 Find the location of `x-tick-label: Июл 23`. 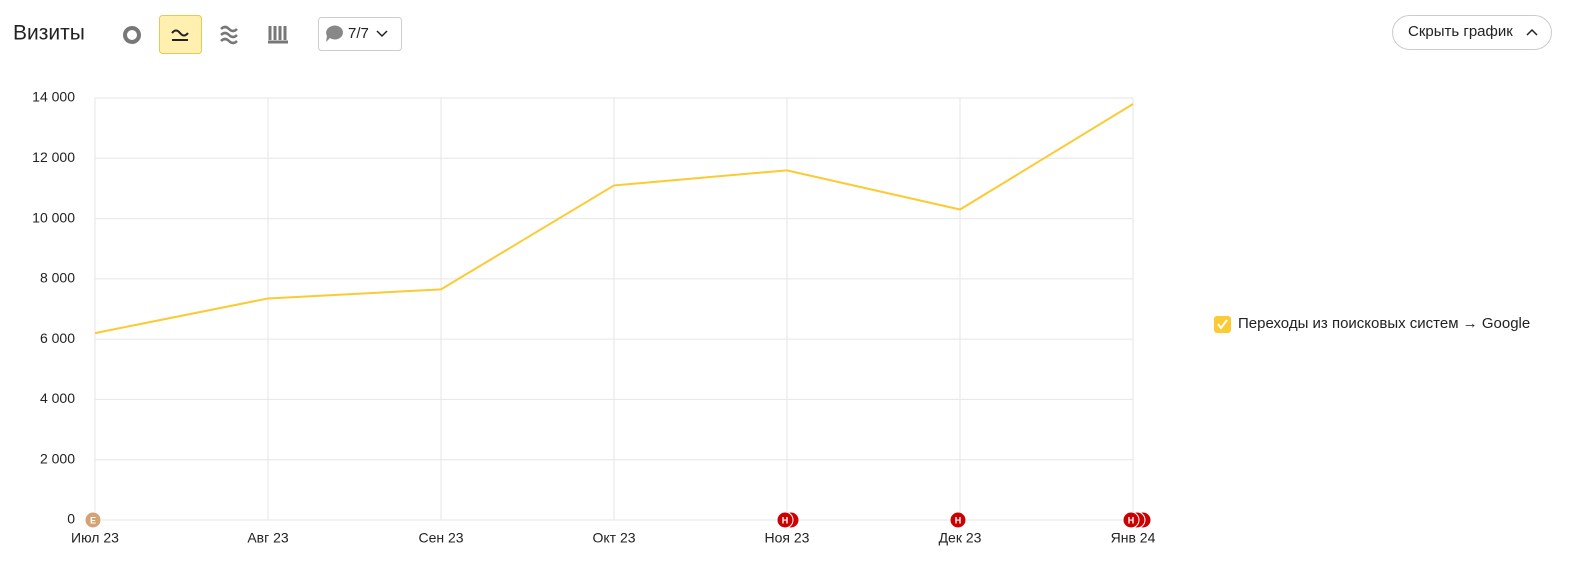

x-tick-label: Июл 23 is located at coordinates (95, 538).